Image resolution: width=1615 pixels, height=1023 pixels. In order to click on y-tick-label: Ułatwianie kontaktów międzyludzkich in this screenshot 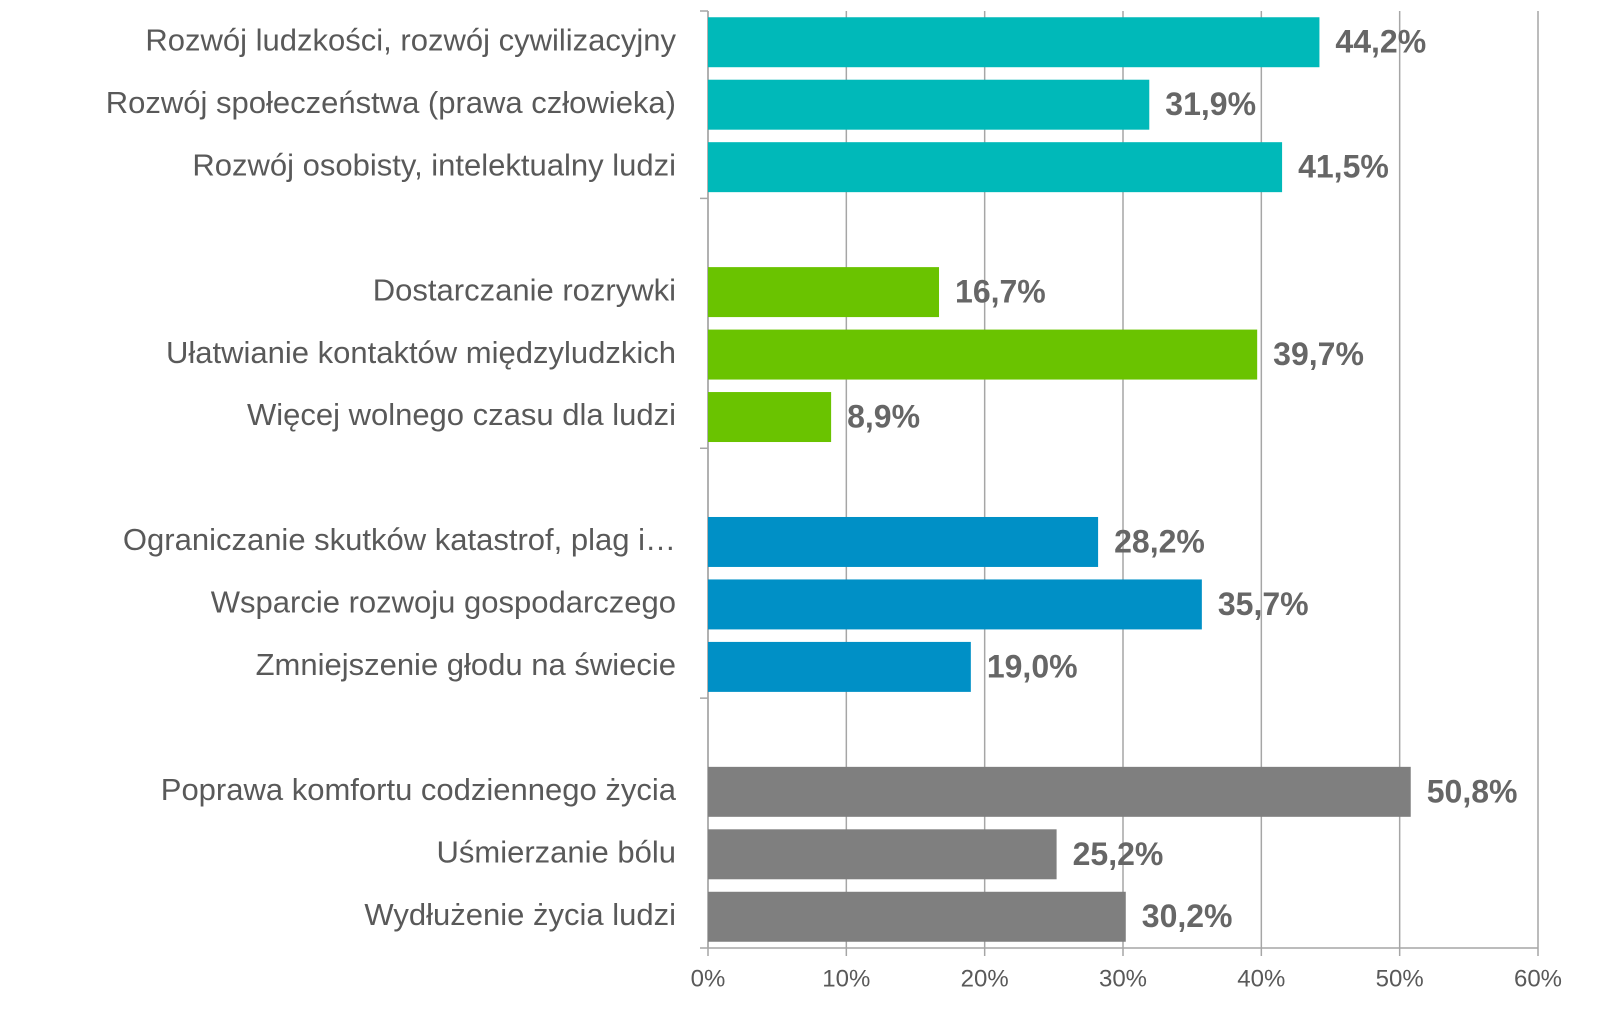, I will do `click(421, 352)`.